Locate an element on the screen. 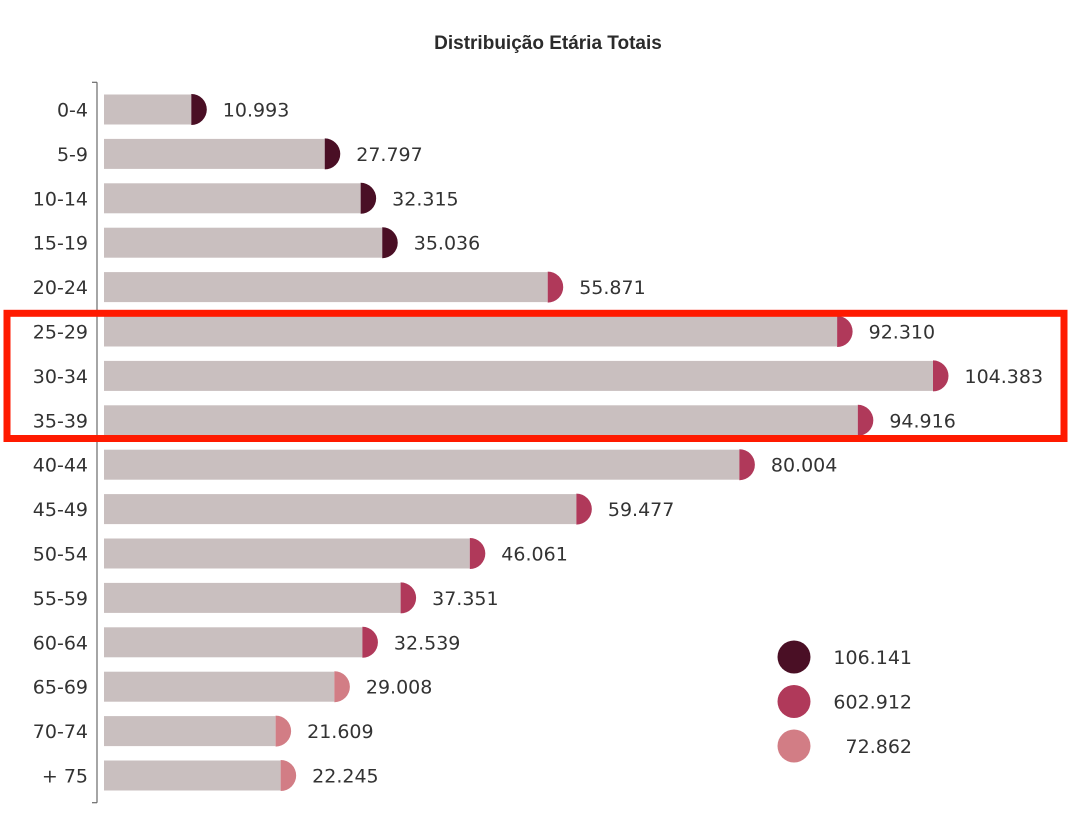 The image size is (1080, 829). chart-title: Distribuição Etária Totais is located at coordinates (548, 43).